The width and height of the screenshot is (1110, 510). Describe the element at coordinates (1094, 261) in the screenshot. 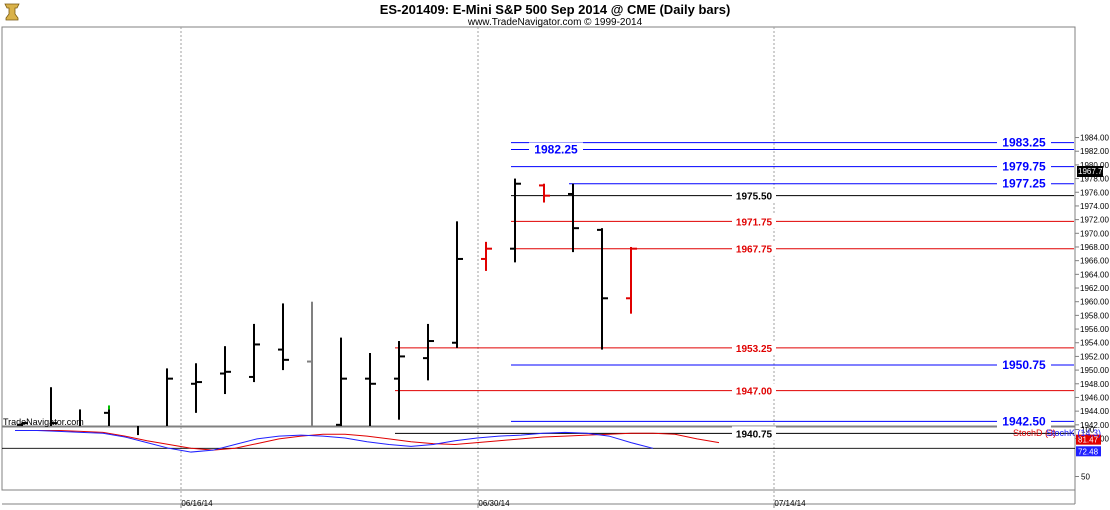

I see `price-tick-label: 1966.00` at that location.